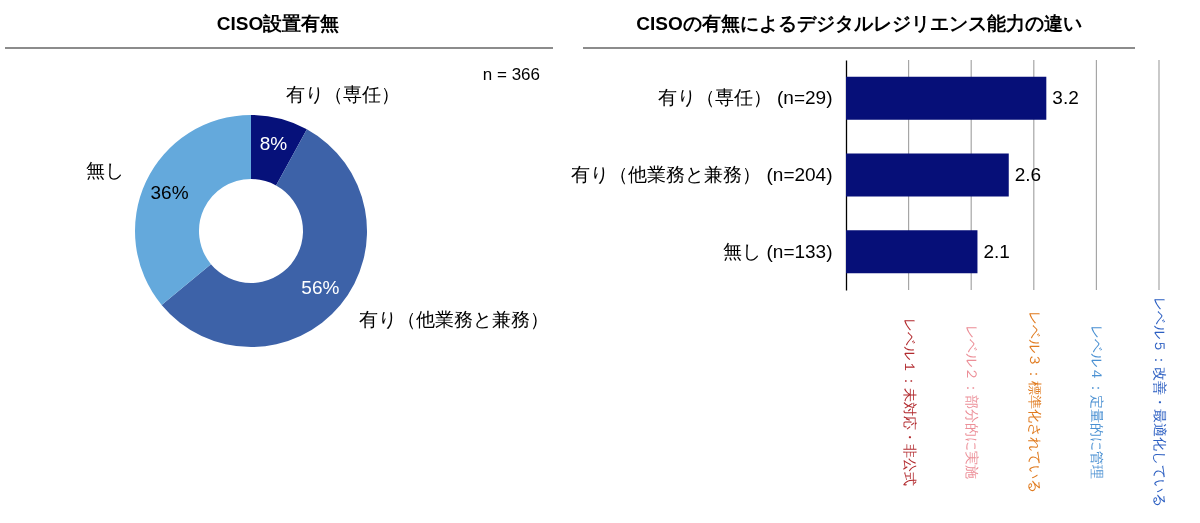  What do you see at coordinates (453, 320) in the screenshot?
I see `slice-label: 有り（他業務と兼務）` at bounding box center [453, 320].